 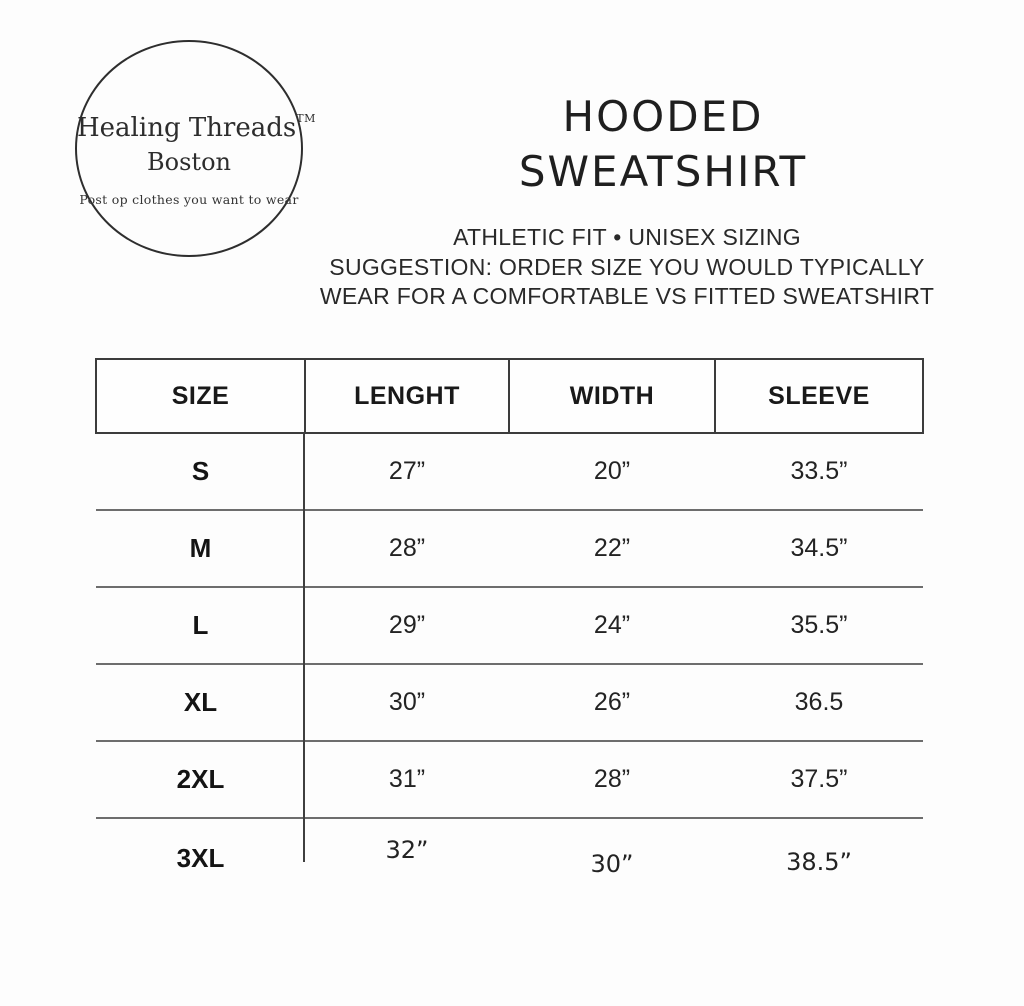 I want to click on width-value: 20”, so click(x=612, y=471).